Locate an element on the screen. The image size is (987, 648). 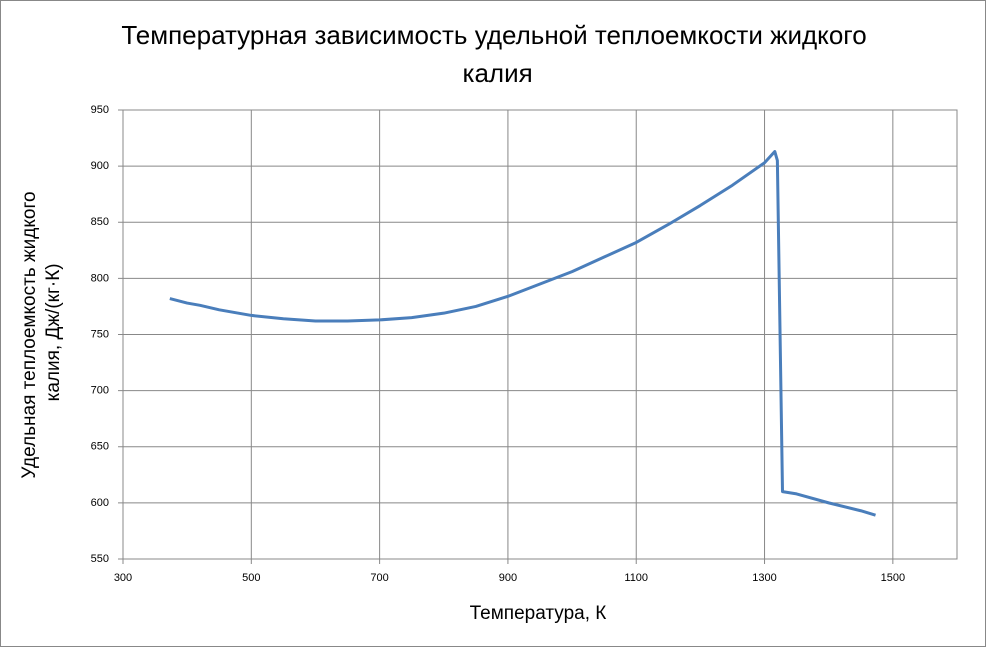
x-tick-label: 900 is located at coordinates (508, 578).